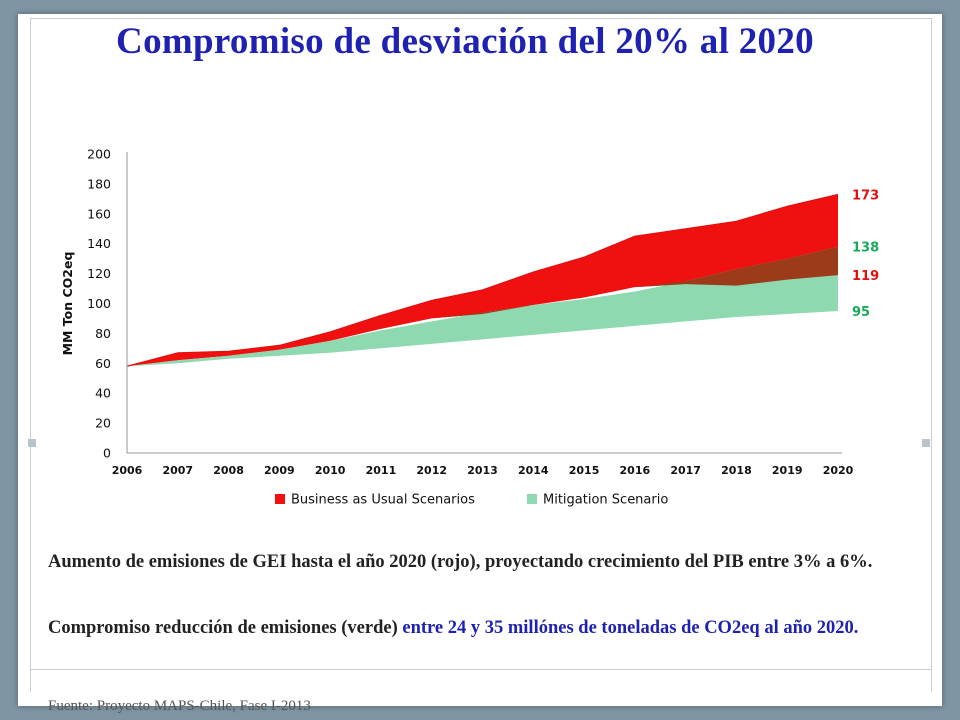 The height and width of the screenshot is (720, 960). I want to click on x-tick-label: 2020, so click(838, 470).